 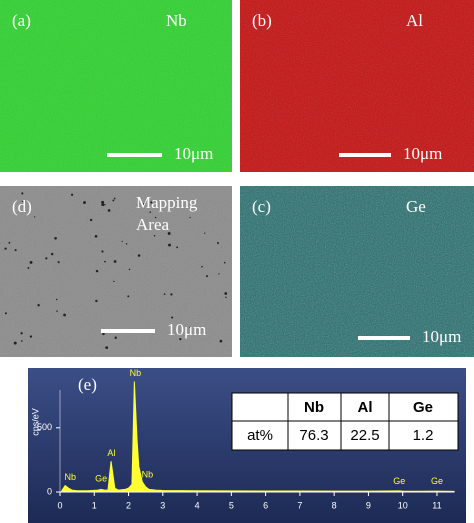 What do you see at coordinates (109, 266) in the screenshot?
I see `panel: (d) Mapping Area 10μm` at bounding box center [109, 266].